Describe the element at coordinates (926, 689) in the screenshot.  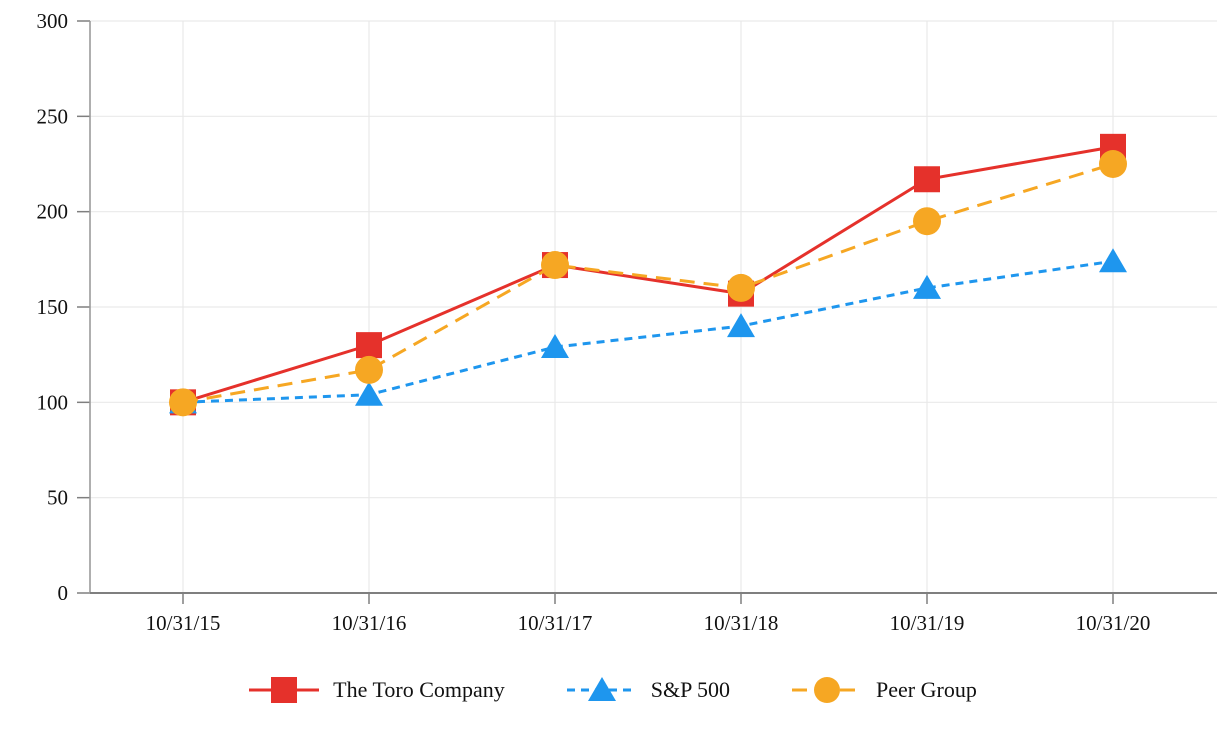
I see `legend-label-peer-group: Peer Group` at that location.